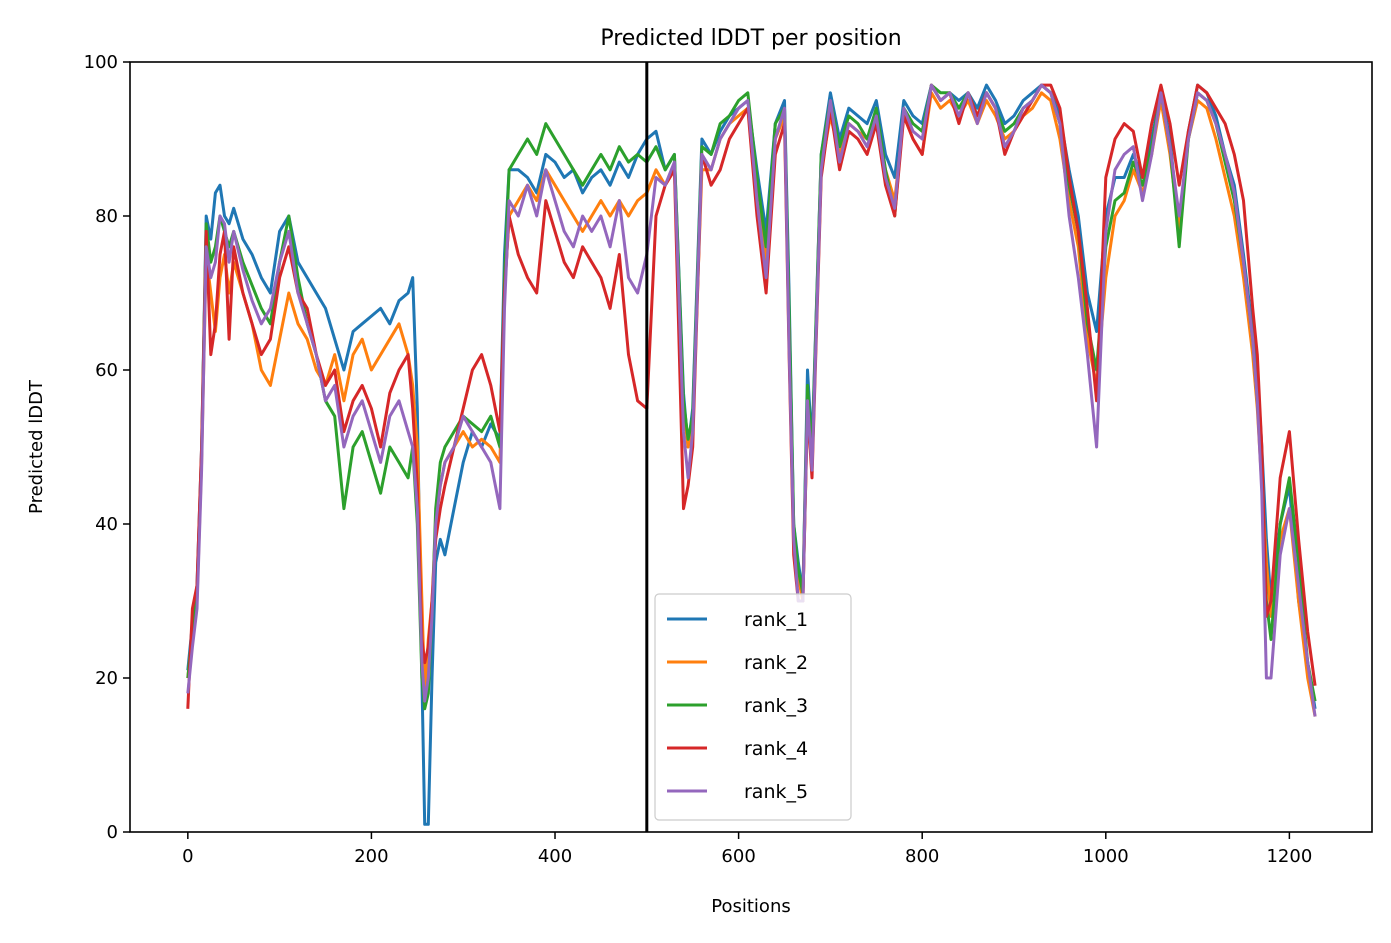 The image size is (1391, 943). Describe the element at coordinates (750, 906) in the screenshot. I see `x-axis-label: Positions` at that location.